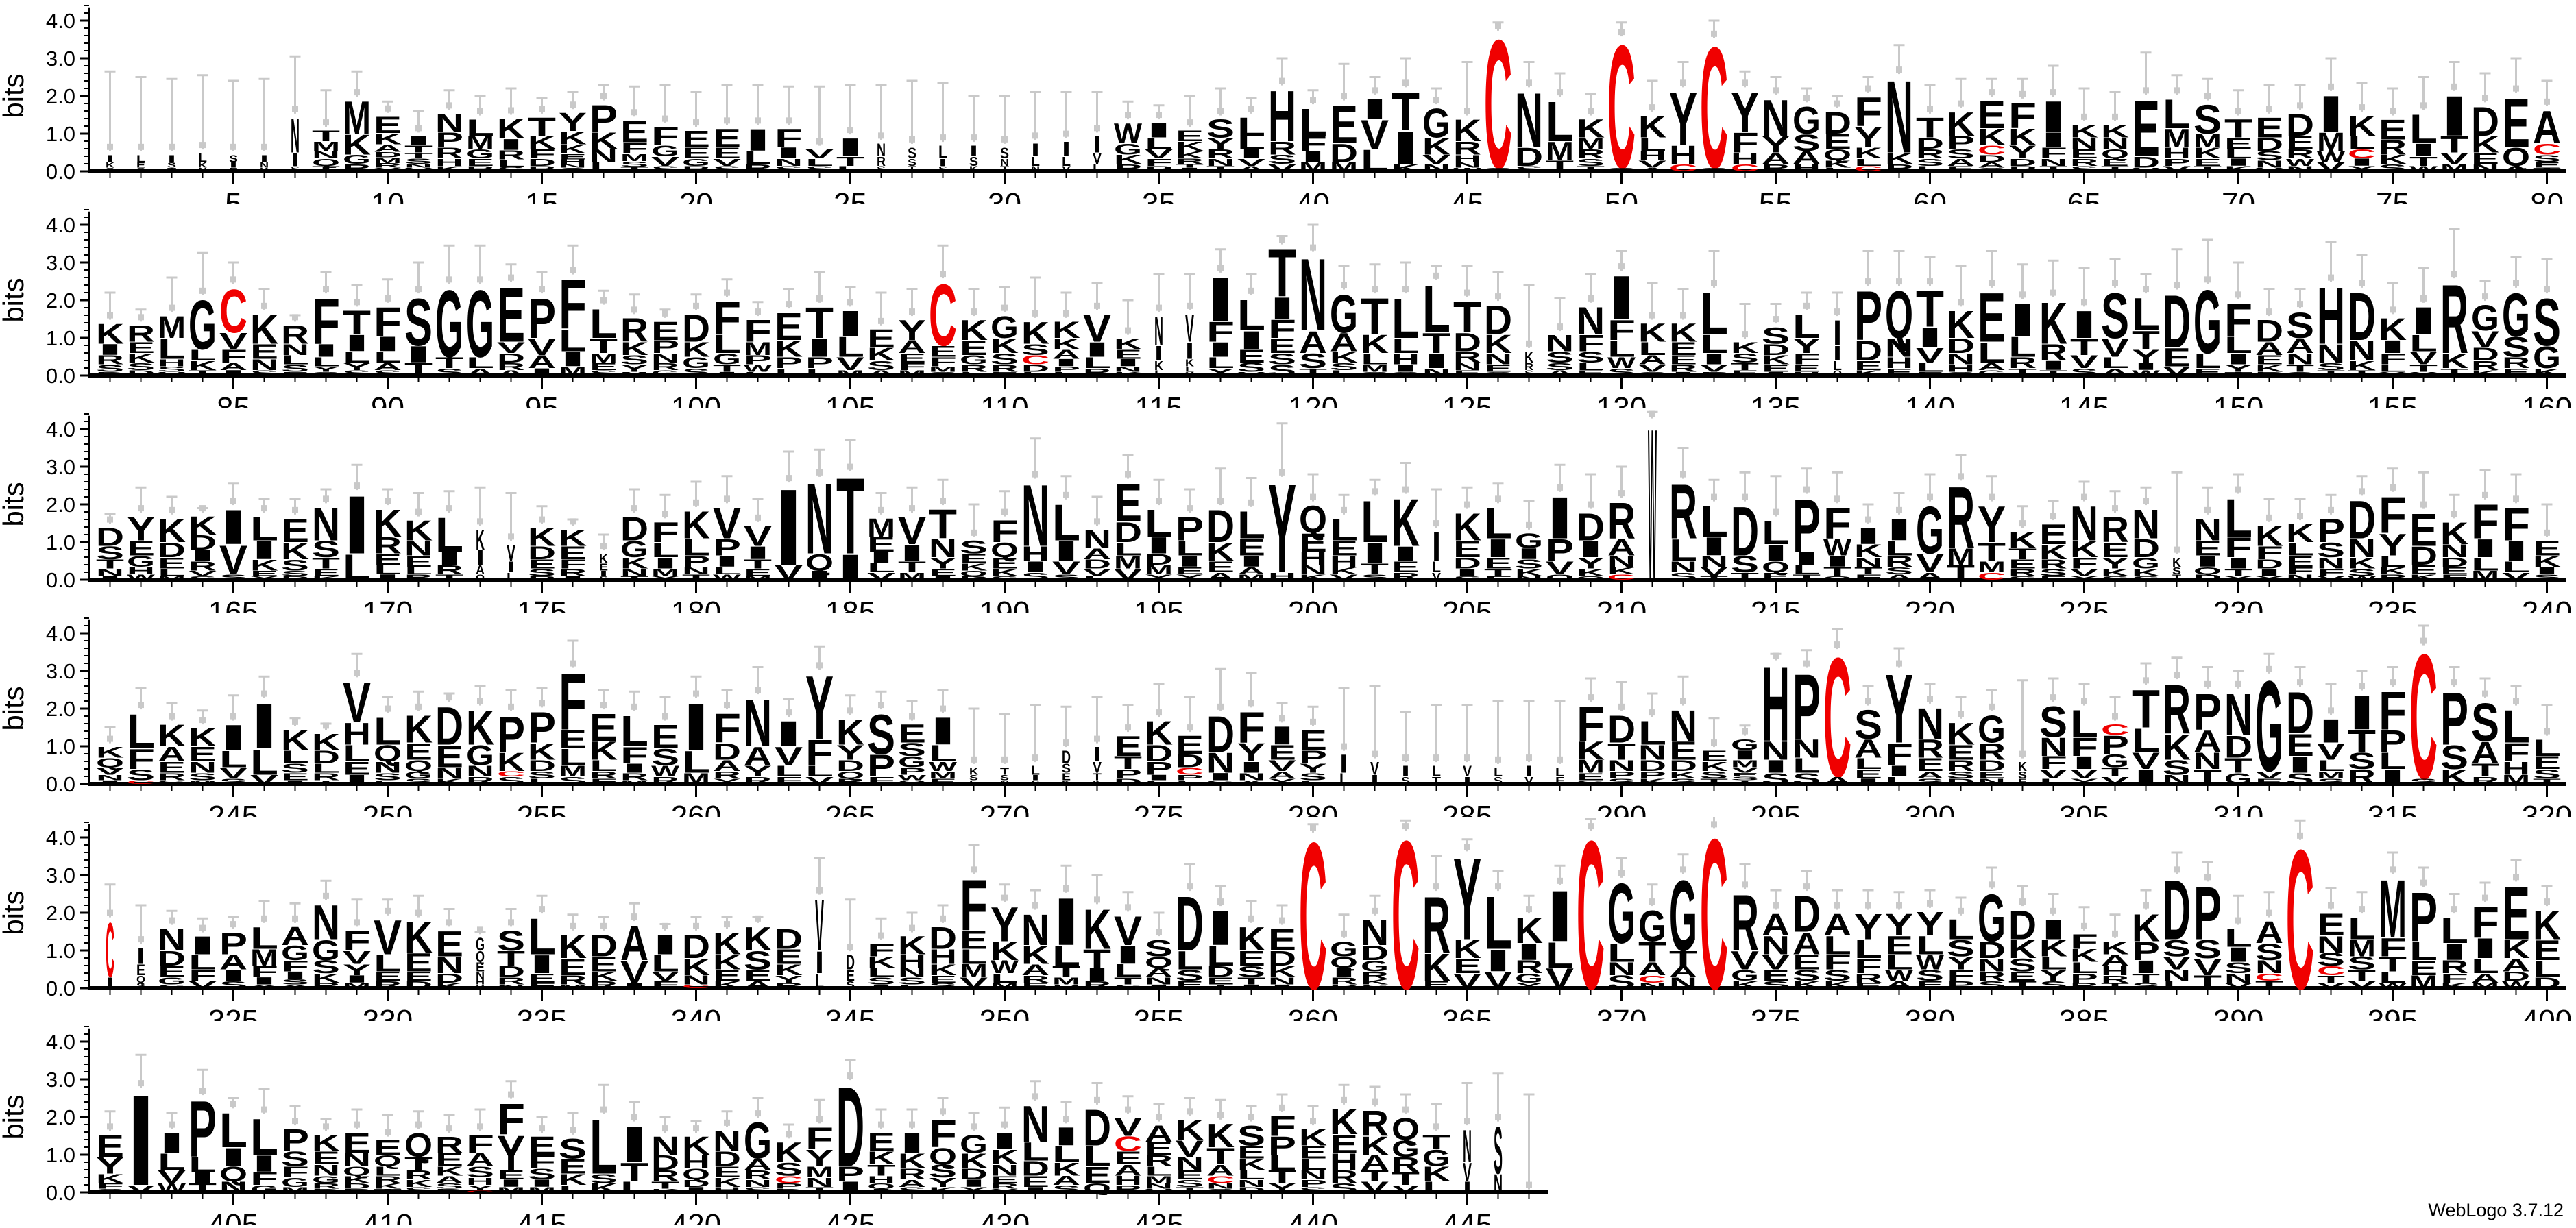 The height and width of the screenshot is (1228, 2576). What do you see at coordinates (542, 319) in the screenshot?
I see `svg-text: P` at bounding box center [542, 319].